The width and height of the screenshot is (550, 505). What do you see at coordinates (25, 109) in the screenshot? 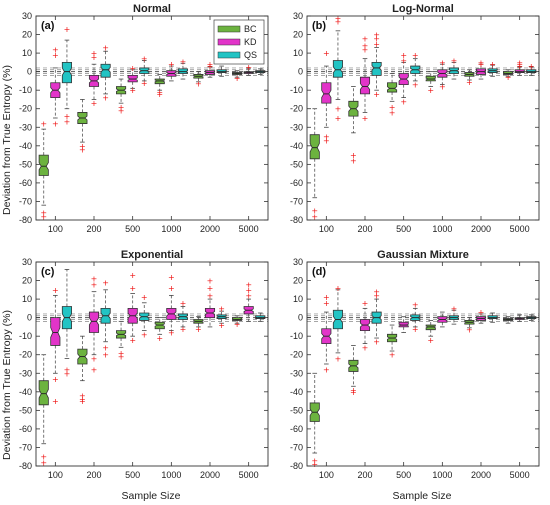
I see `y-tick-label: -20` at bounding box center [25, 109].